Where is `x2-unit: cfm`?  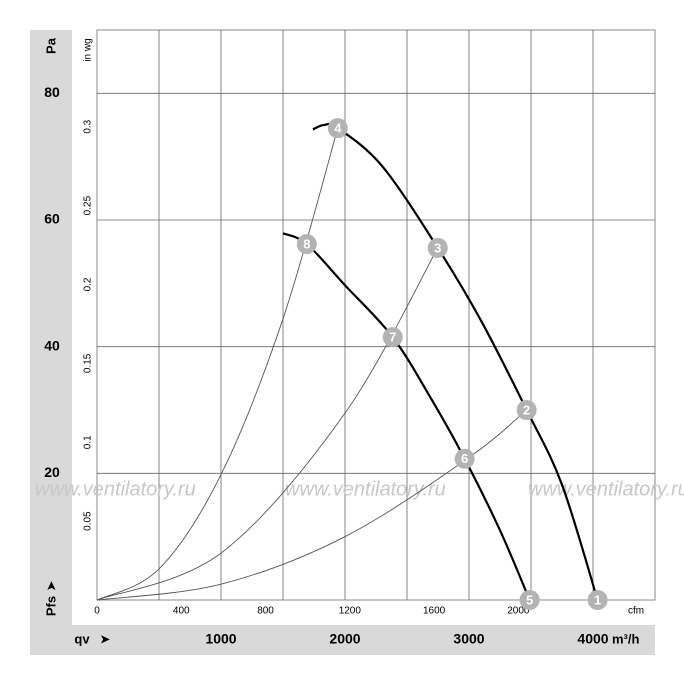 x2-unit: cfm is located at coordinates (636, 611).